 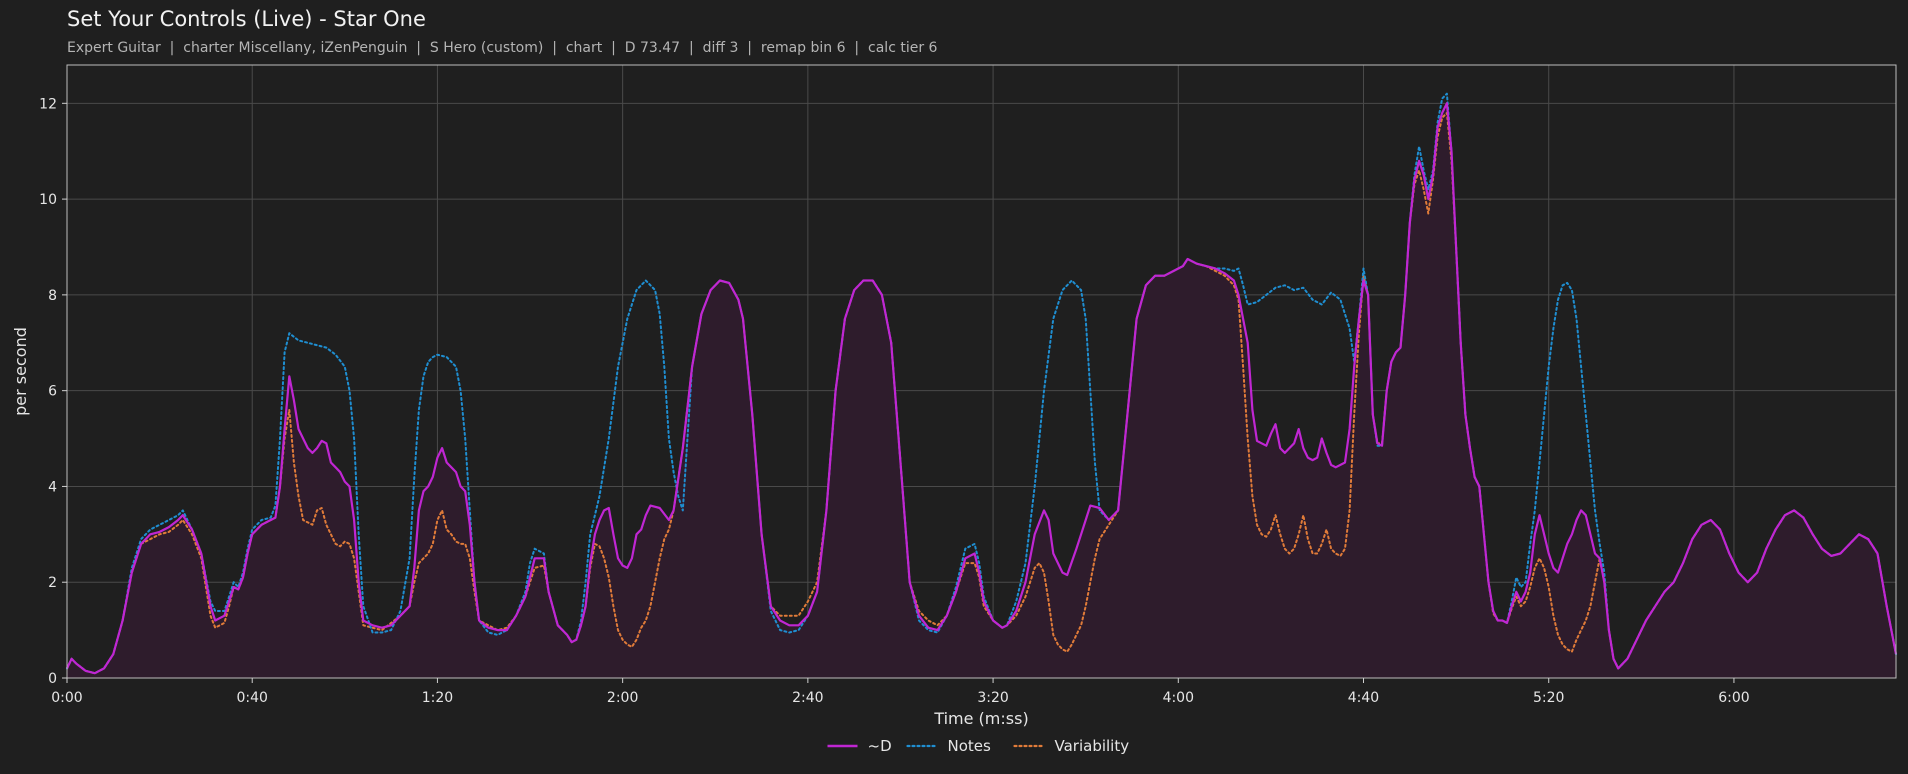 I want to click on y-tick-label: 10, so click(x=48, y=200).